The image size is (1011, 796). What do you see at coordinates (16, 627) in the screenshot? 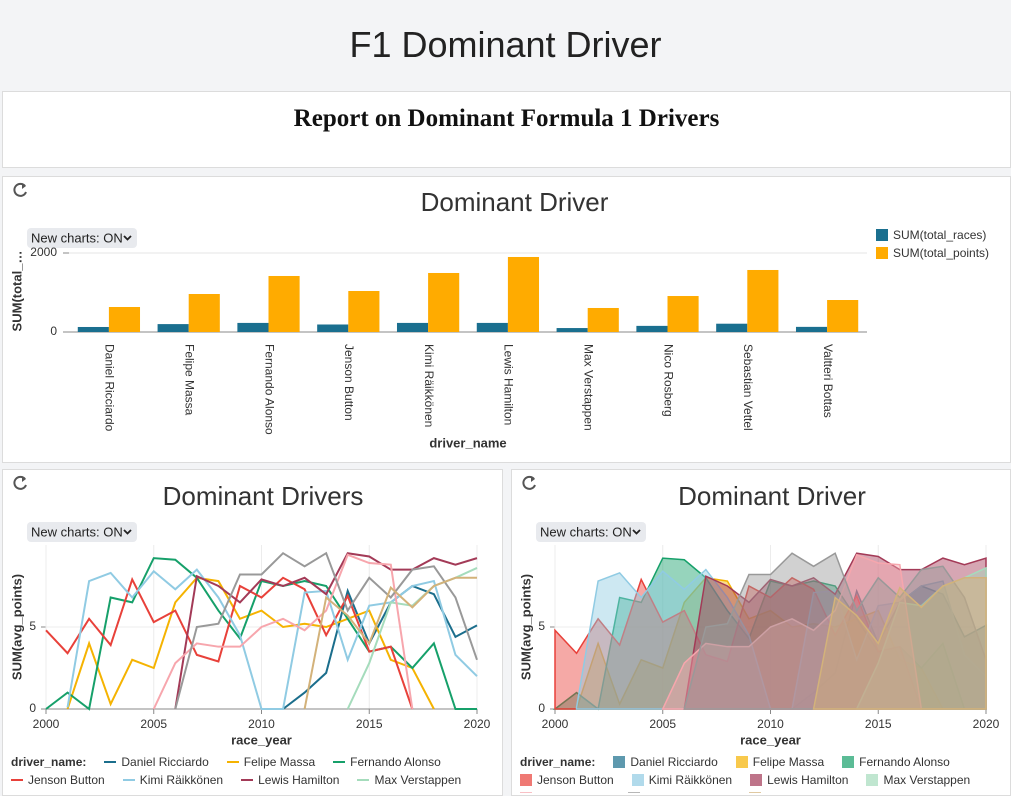
I see `y-axis-label: SUM(avg_points)` at bounding box center [16, 627].